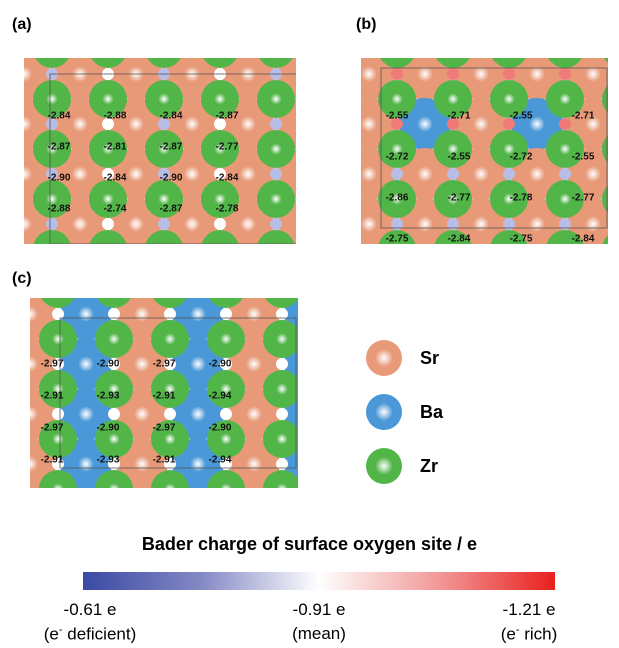  What do you see at coordinates (115, 209) in the screenshot?
I see `oxygen-charge-value: -2.74` at bounding box center [115, 209].